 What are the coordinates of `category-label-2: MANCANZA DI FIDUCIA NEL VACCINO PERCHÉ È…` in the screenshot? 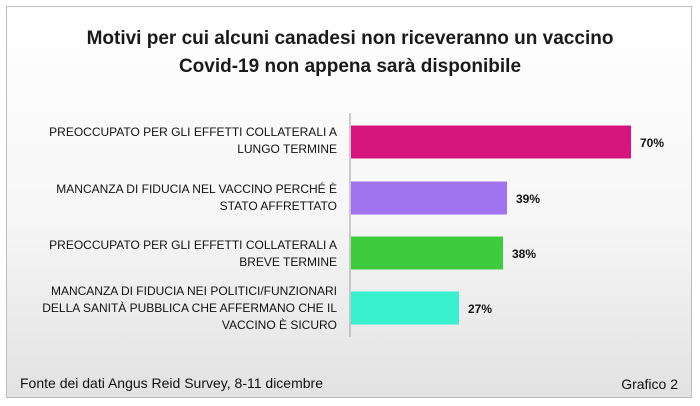 It's located at (177, 198).